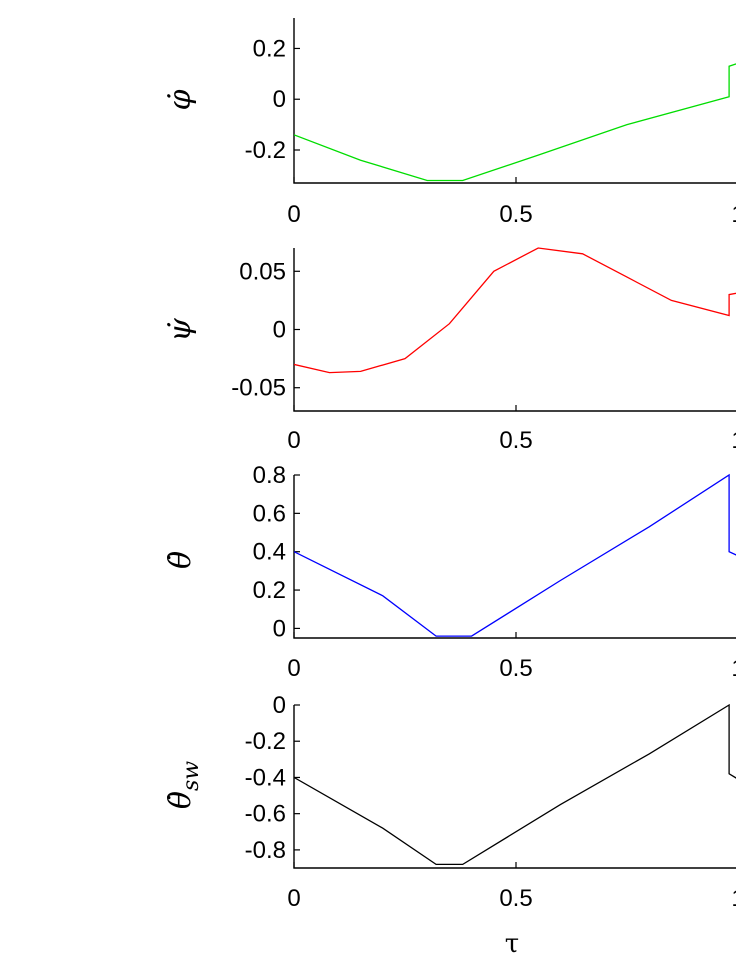 The height and width of the screenshot is (954, 736). I want to click on x-axis-label: τ, so click(512, 941).